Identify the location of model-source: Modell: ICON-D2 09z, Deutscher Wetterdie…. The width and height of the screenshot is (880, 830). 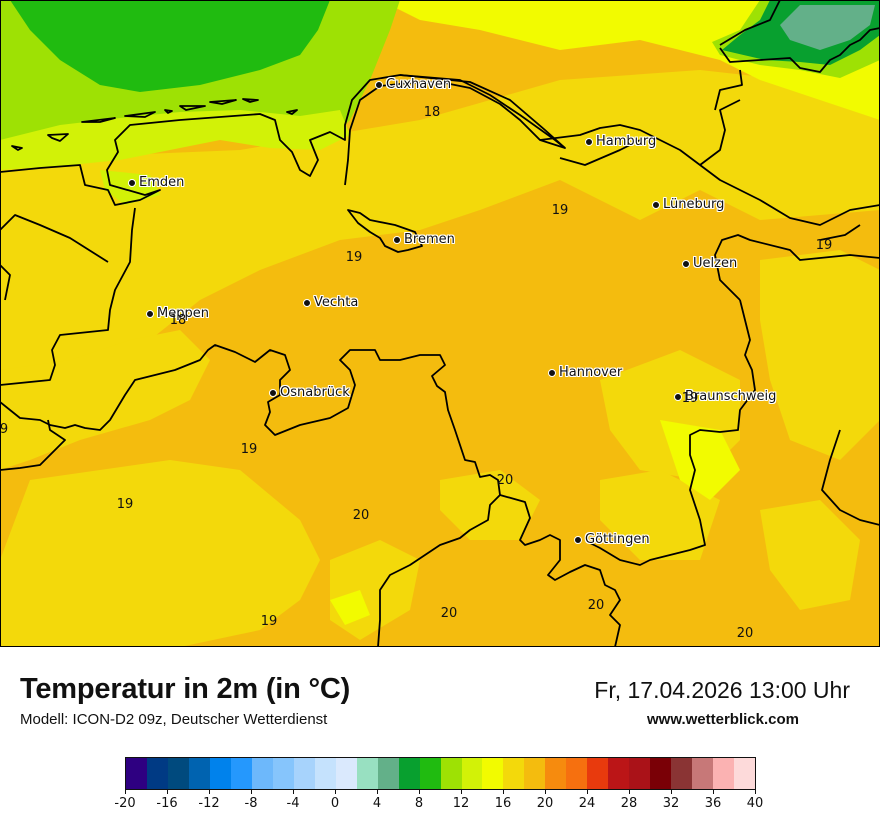
(174, 719).